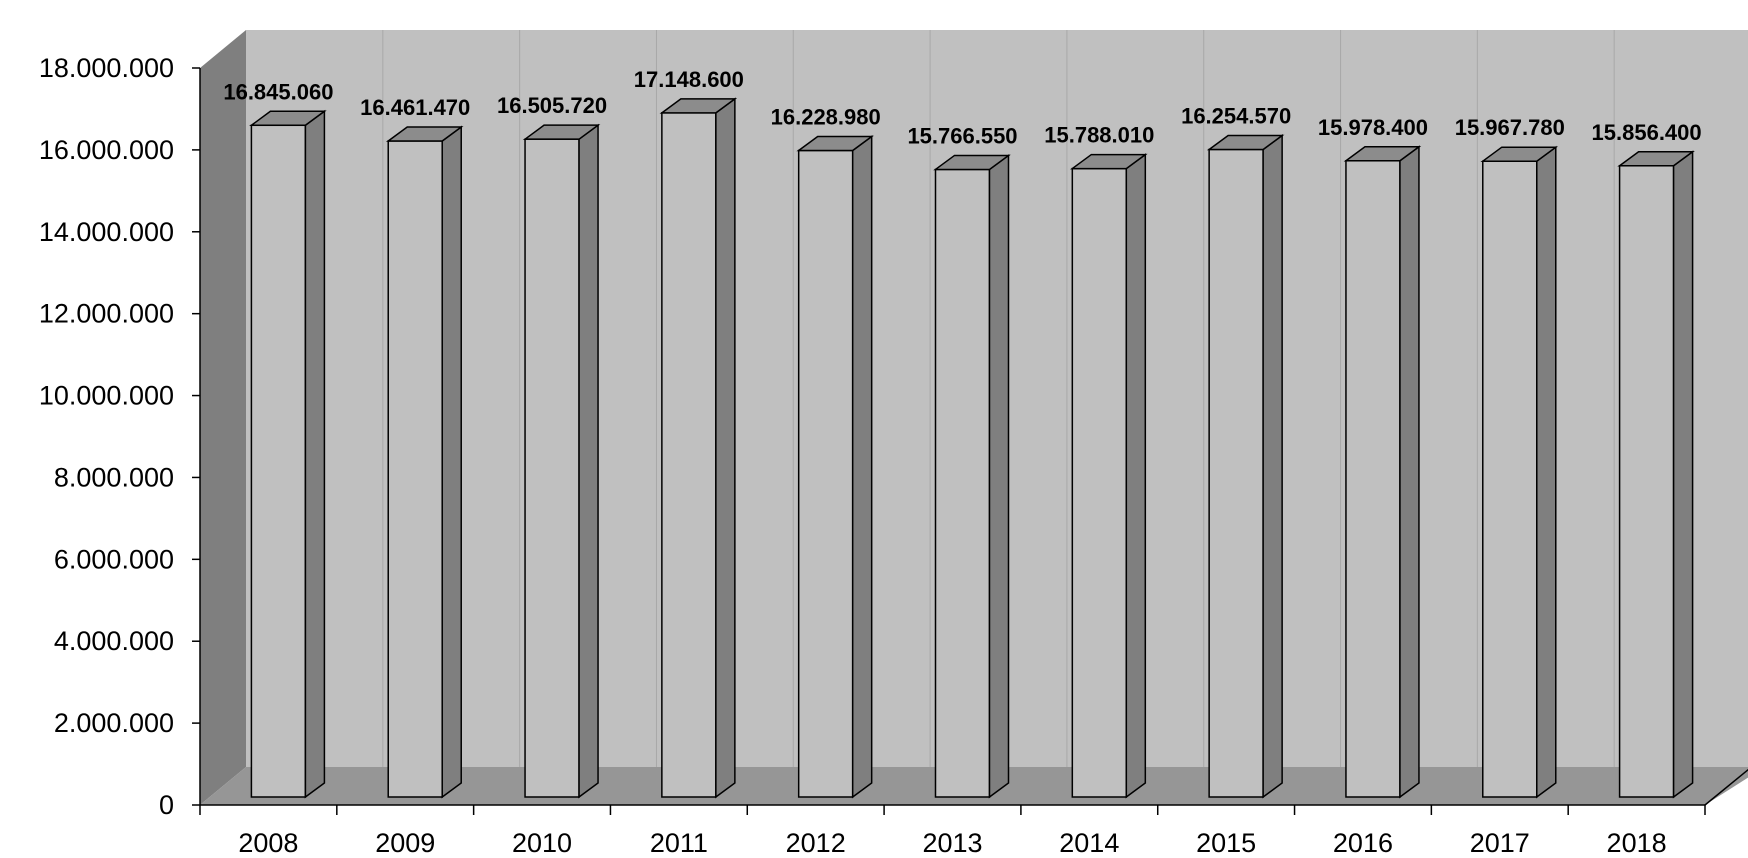 The image size is (1748, 858). Describe the element at coordinates (1637, 843) in the screenshot. I see `x-tick-label-2018: 2018` at that location.